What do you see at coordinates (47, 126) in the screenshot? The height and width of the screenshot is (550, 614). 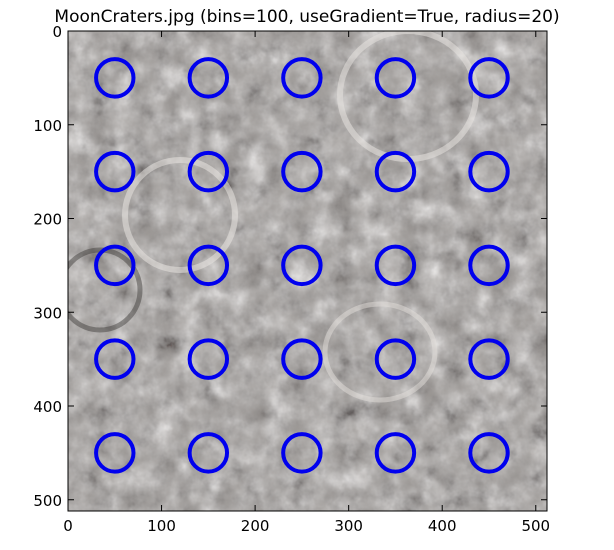 I see `y-tick-label: 100` at bounding box center [47, 126].